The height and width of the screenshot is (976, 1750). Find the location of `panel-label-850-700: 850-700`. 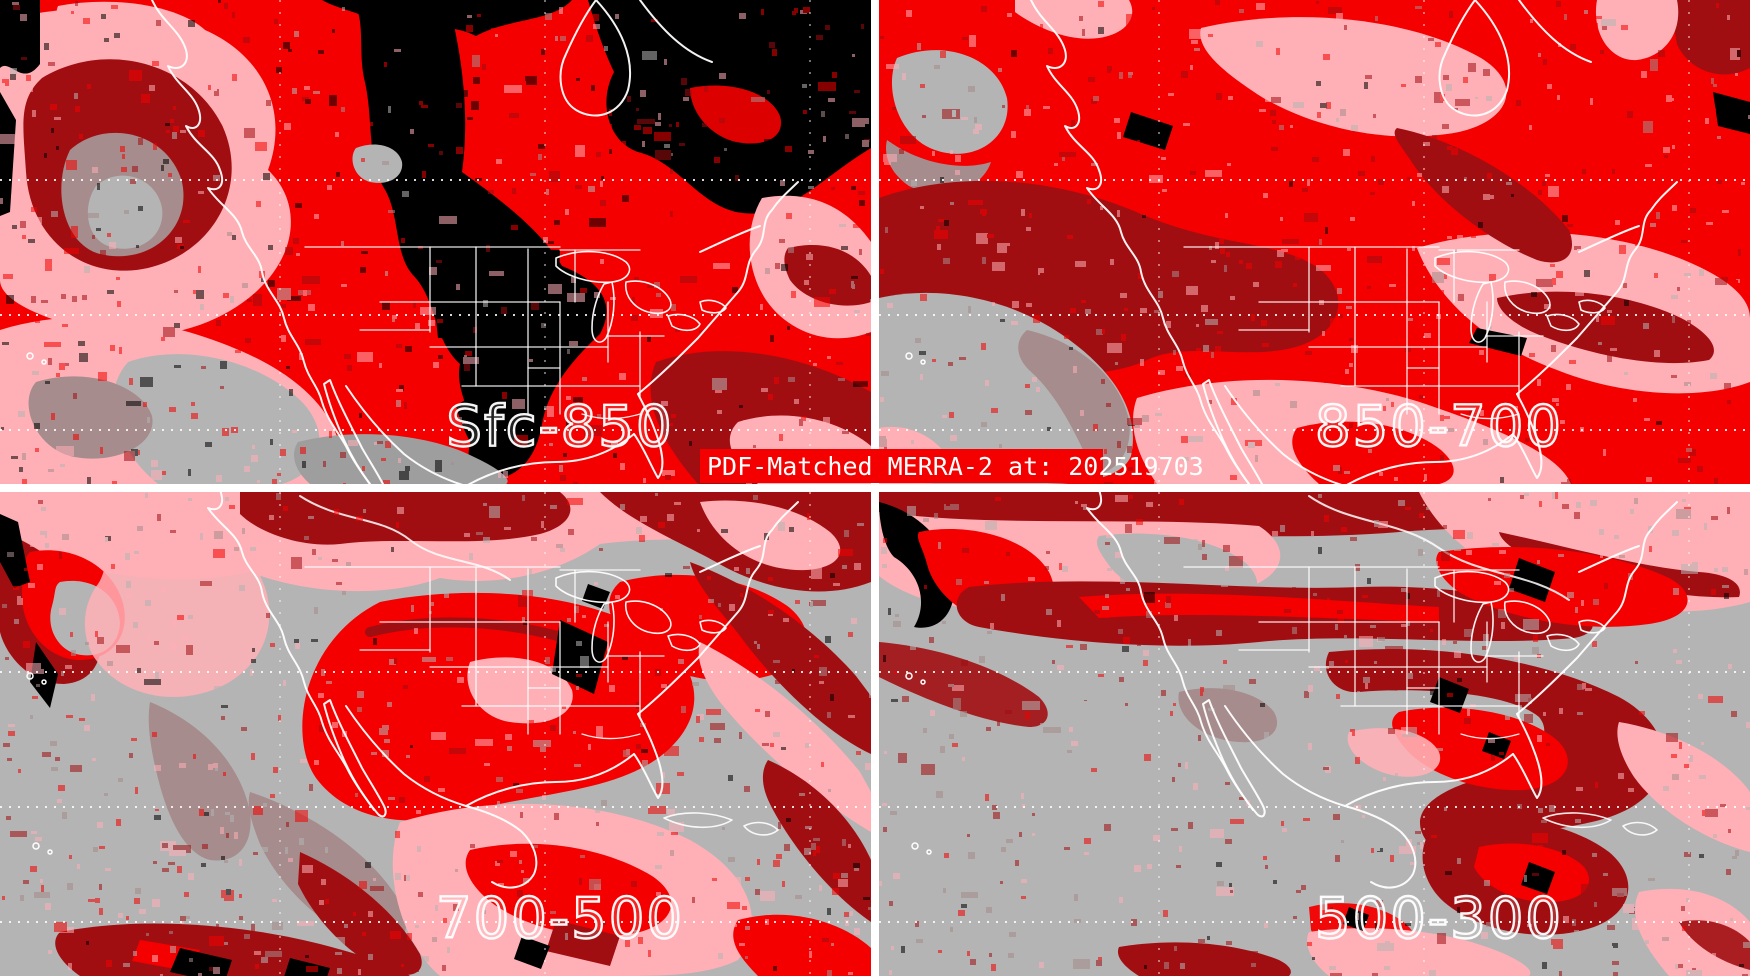

panel-label-850-700: 850-700 is located at coordinates (1438, 426).